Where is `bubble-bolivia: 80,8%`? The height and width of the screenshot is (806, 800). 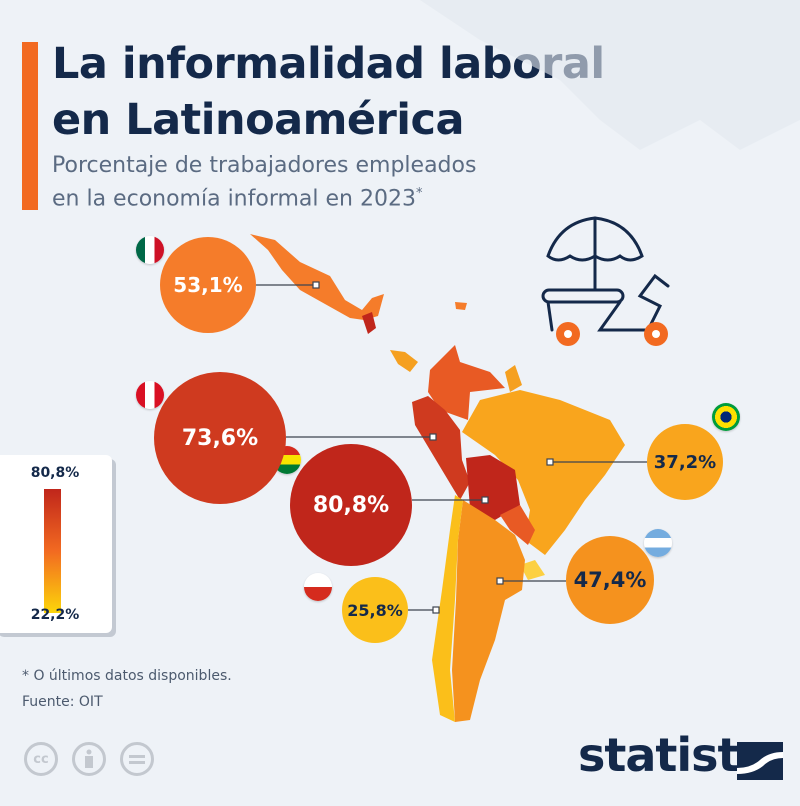
bubble-bolivia: 80,8% is located at coordinates (351, 505).